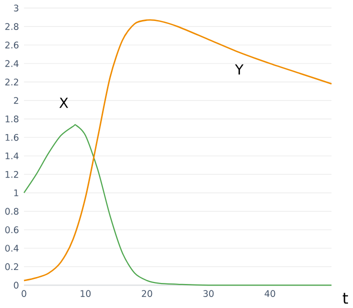 Image resolution: width=353 pixels, height=308 pixels. What do you see at coordinates (12, 118) in the screenshot?
I see `y-tick-label: 1.8` at bounding box center [12, 118].